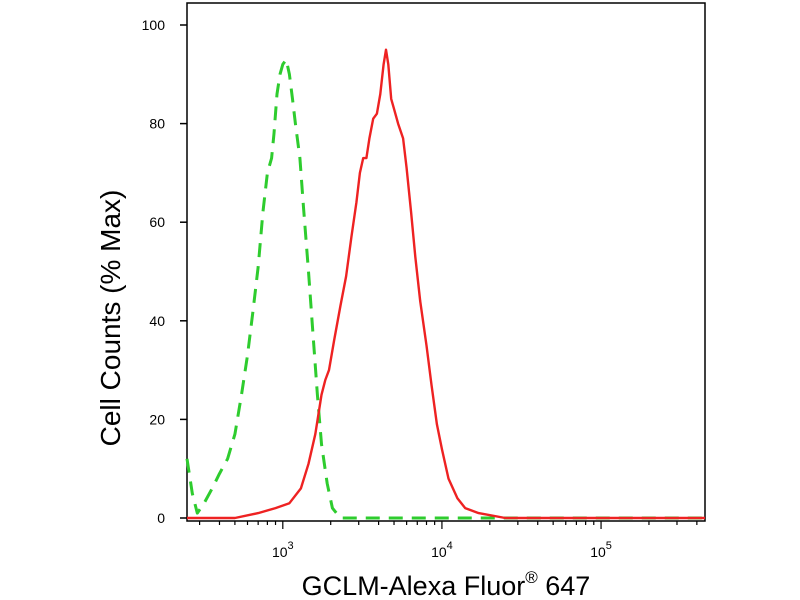 This screenshot has width=800, height=600. Describe the element at coordinates (531, 577) in the screenshot. I see `x-axis-label-registered: ®` at that location.